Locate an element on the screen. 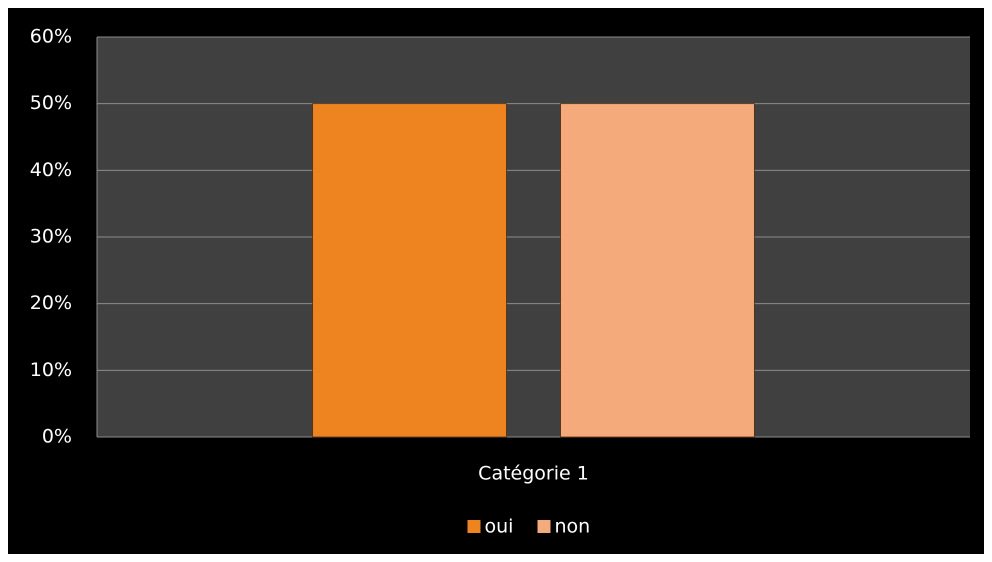 The width and height of the screenshot is (992, 562). legend-label: oui is located at coordinates (499, 527).